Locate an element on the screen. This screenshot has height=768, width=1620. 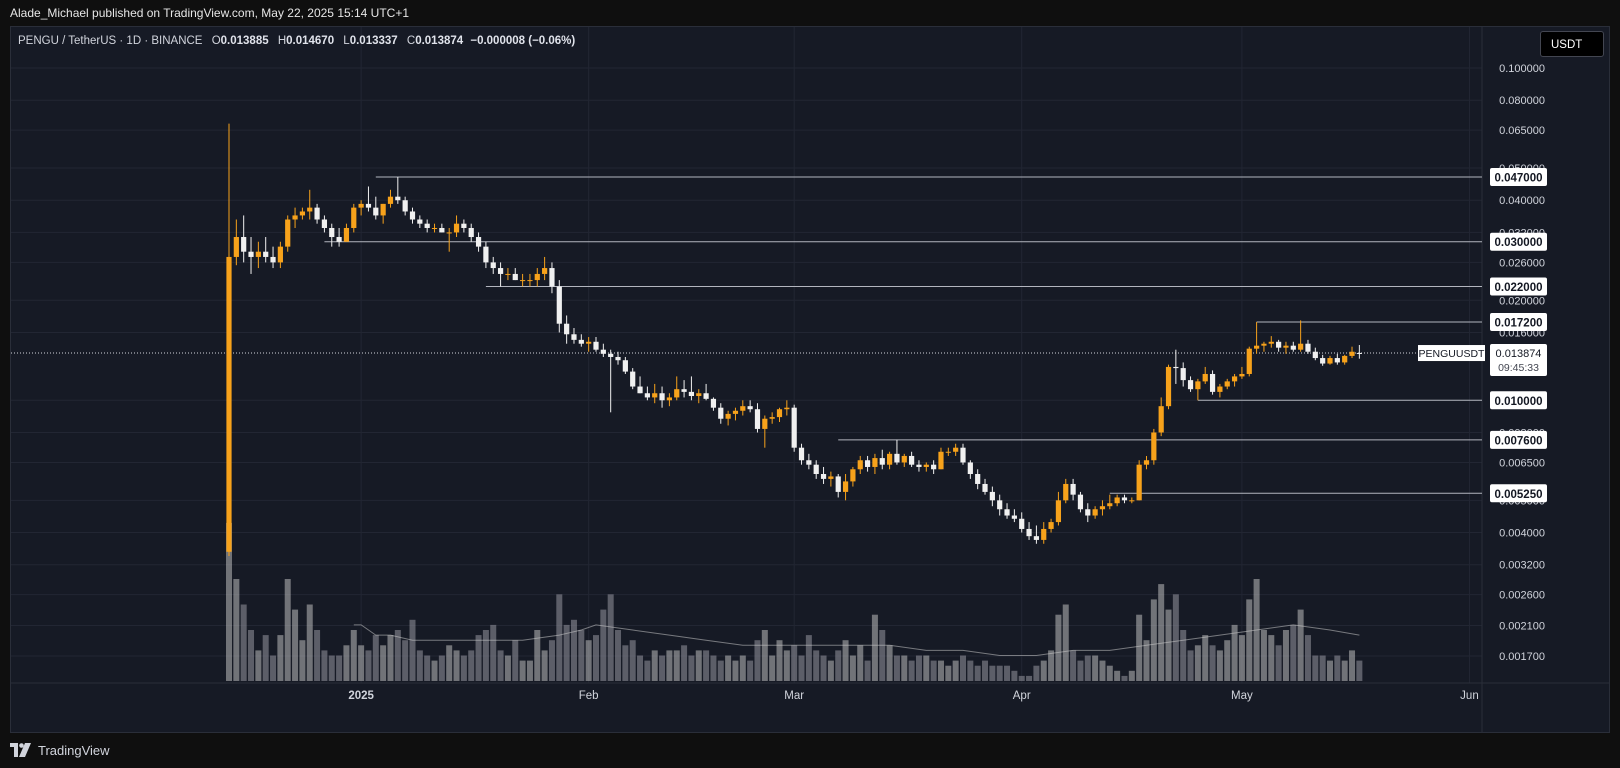
level-tag-label: 0.047000 is located at coordinates (1519, 178).